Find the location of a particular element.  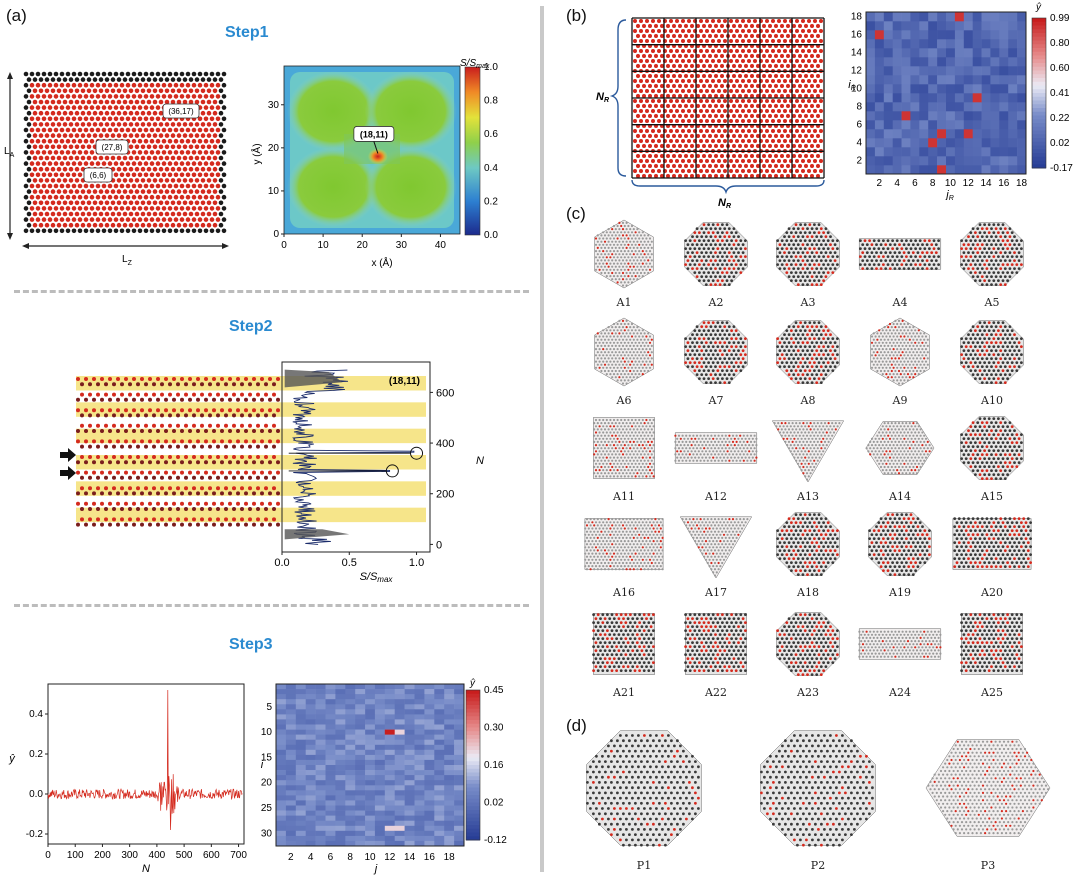

panel-b-colorbar-bar-tick: 0.60 is located at coordinates (1060, 68).